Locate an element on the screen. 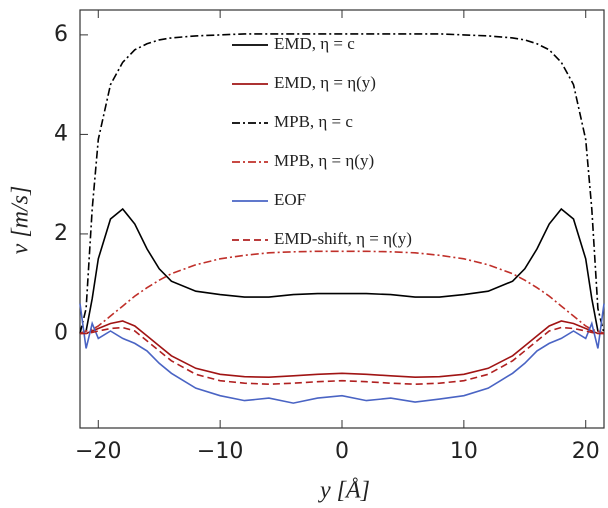 The width and height of the screenshot is (608, 508). legend-label: EMD, η = η(y) is located at coordinates (325, 82).